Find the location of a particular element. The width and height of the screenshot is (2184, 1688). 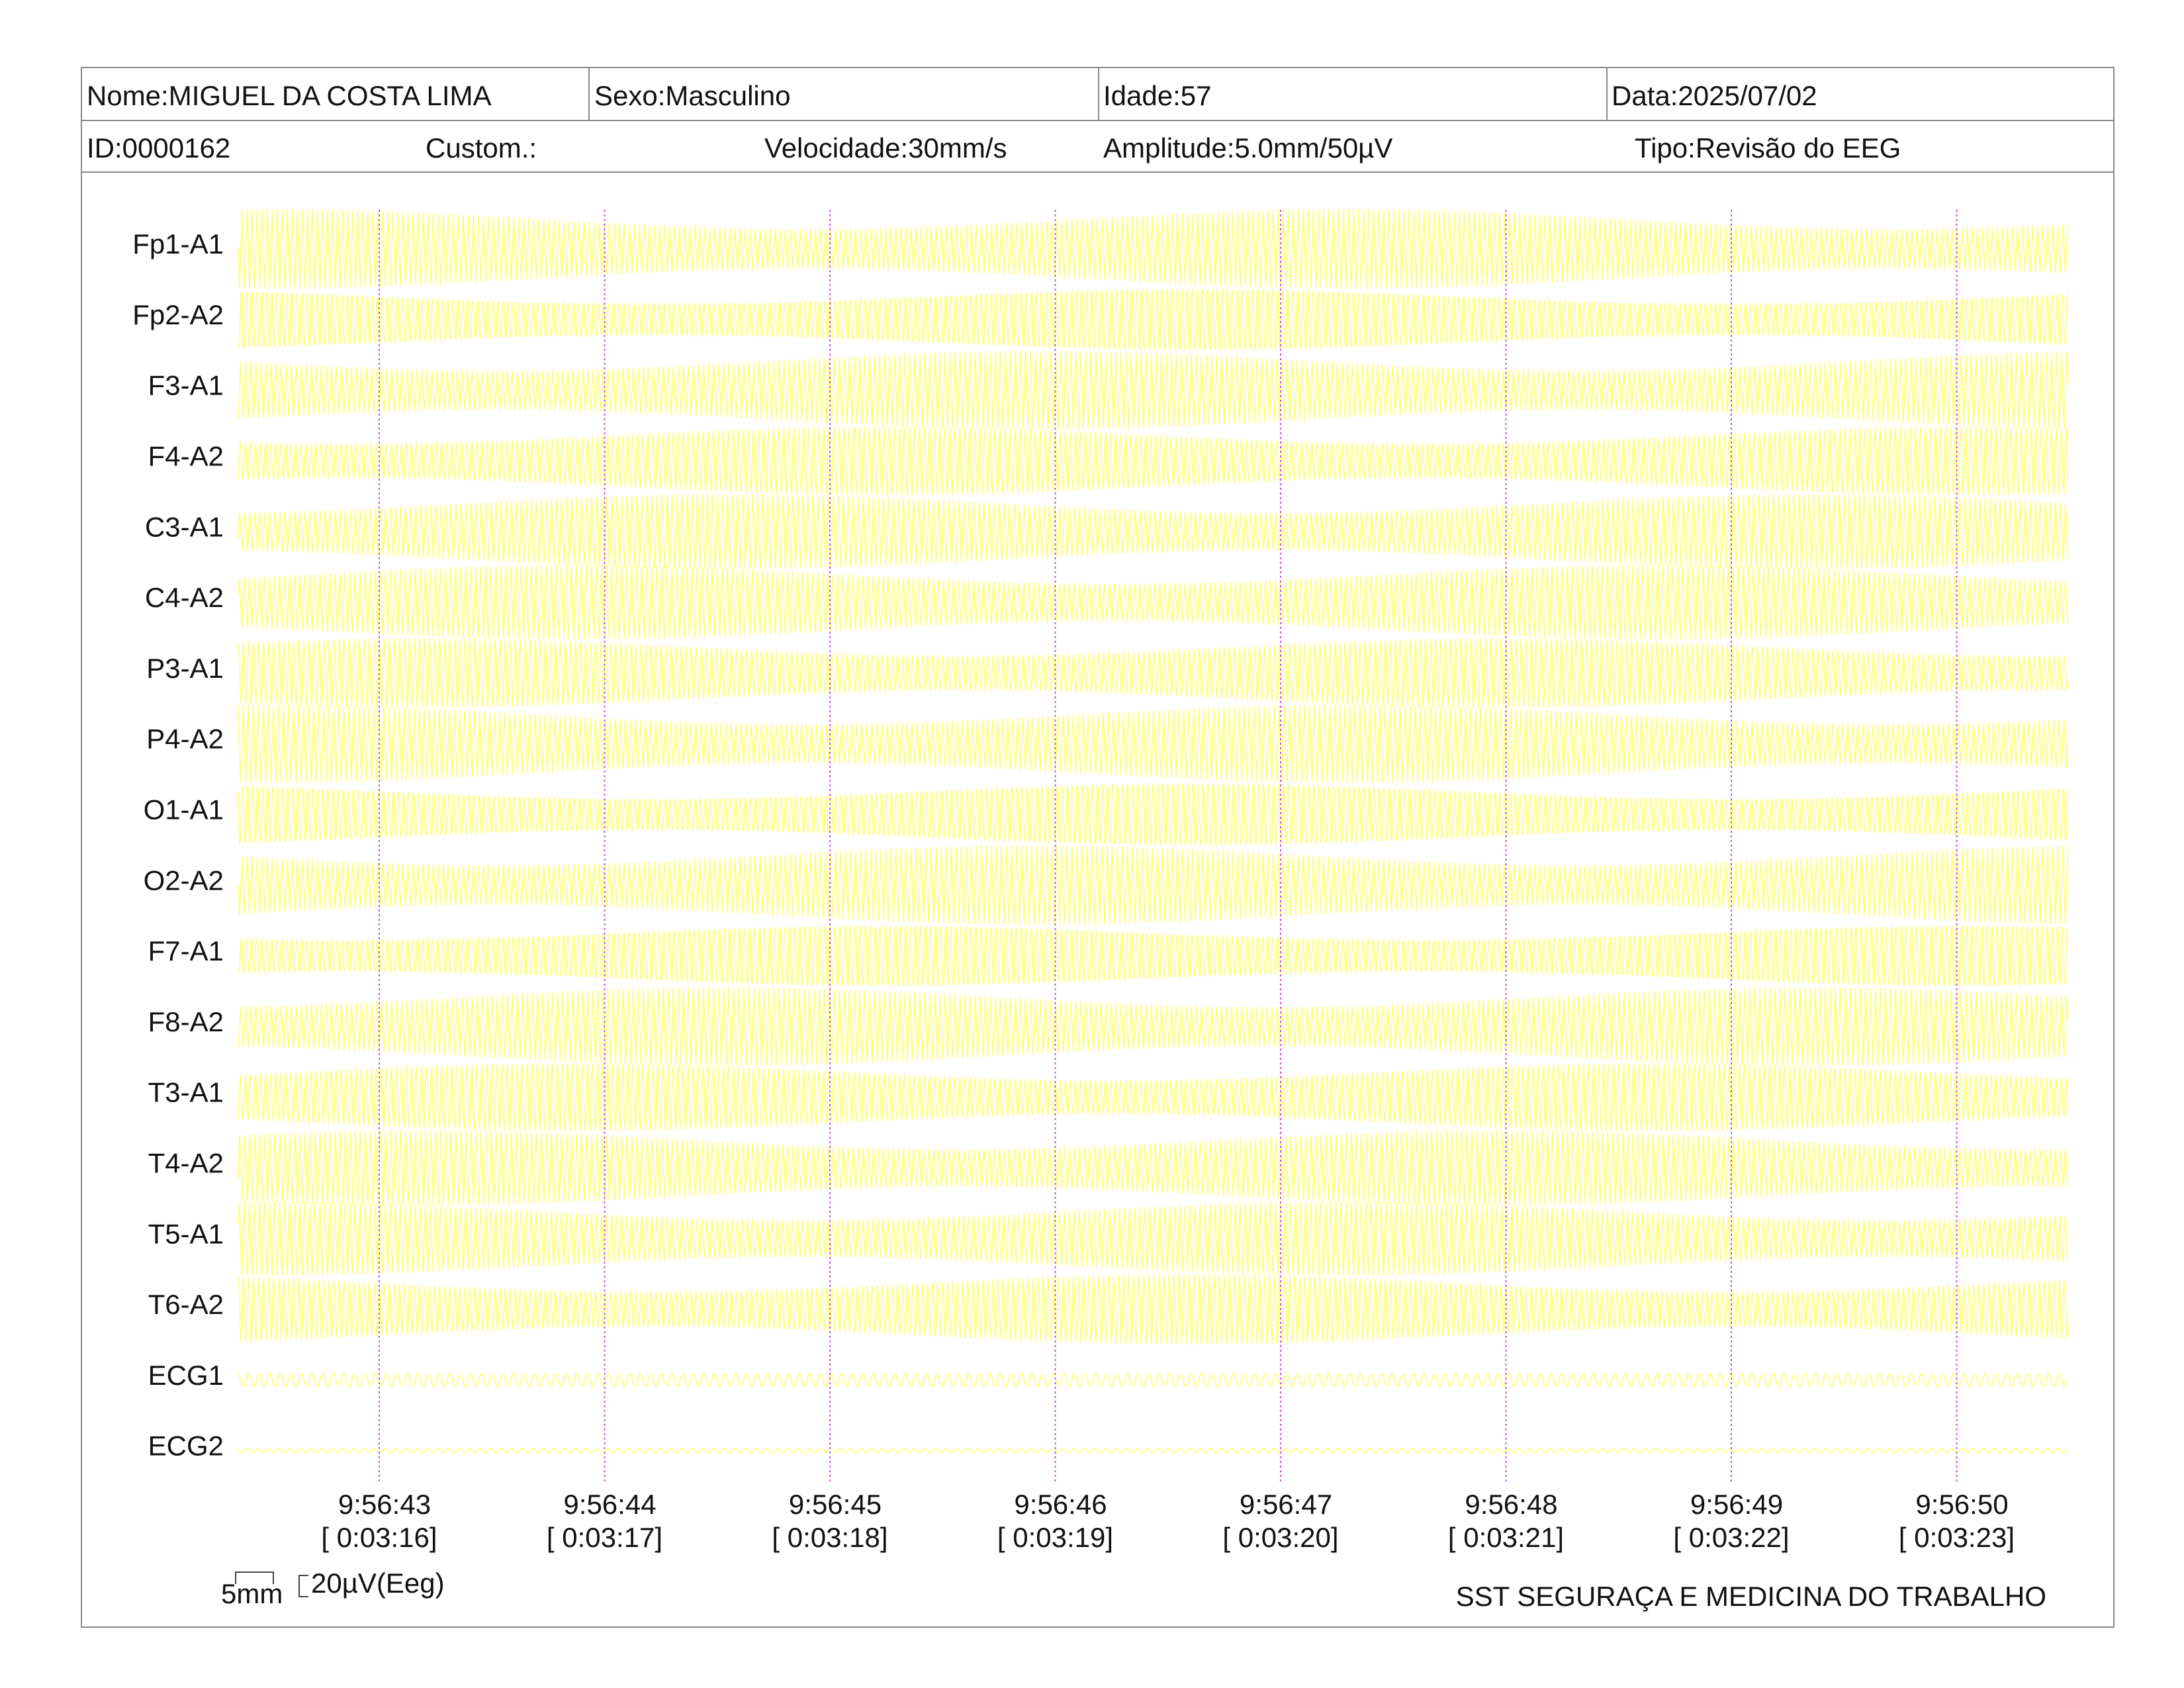

elapsed-time: [ 0:03:20] is located at coordinates (1280, 1537).